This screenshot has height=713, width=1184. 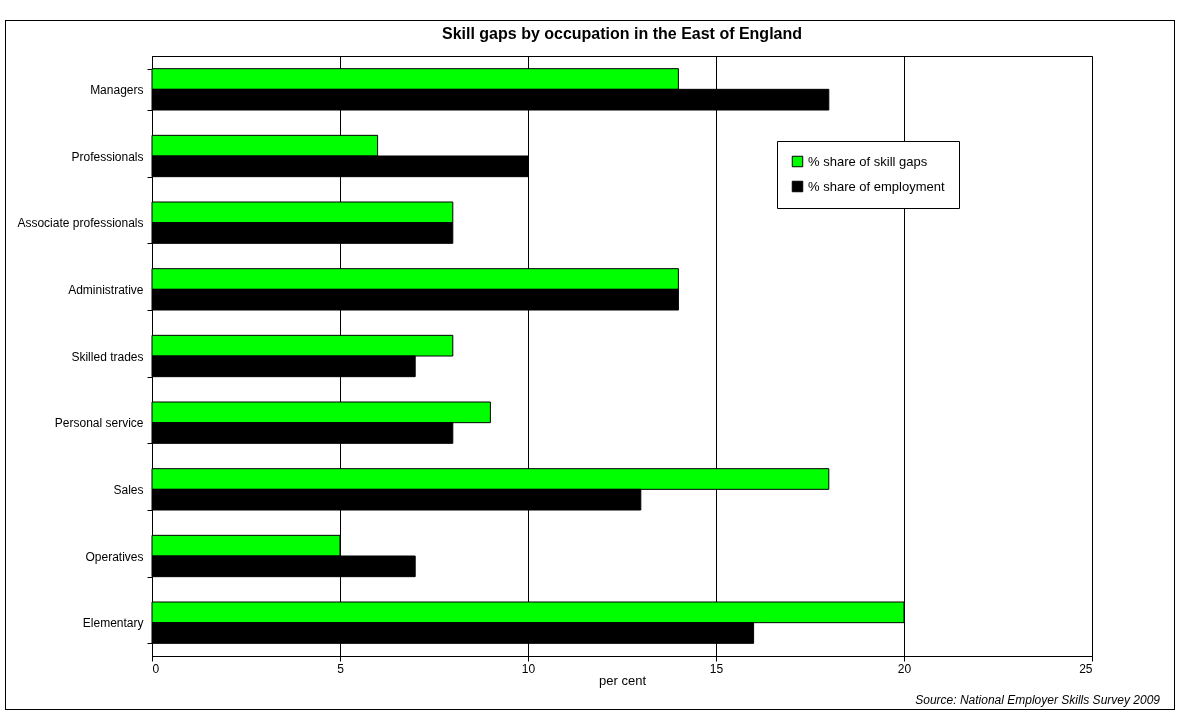 I want to click on y-tick-label: Associate professionals, so click(x=80, y=223).